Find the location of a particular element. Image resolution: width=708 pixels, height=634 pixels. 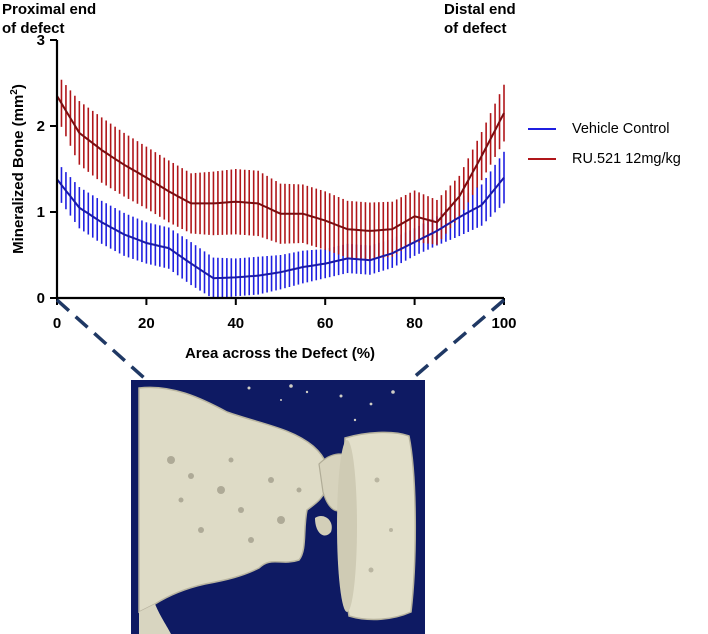

legend-item-ru521: RU.521 12mg/kg is located at coordinates (604, 159).